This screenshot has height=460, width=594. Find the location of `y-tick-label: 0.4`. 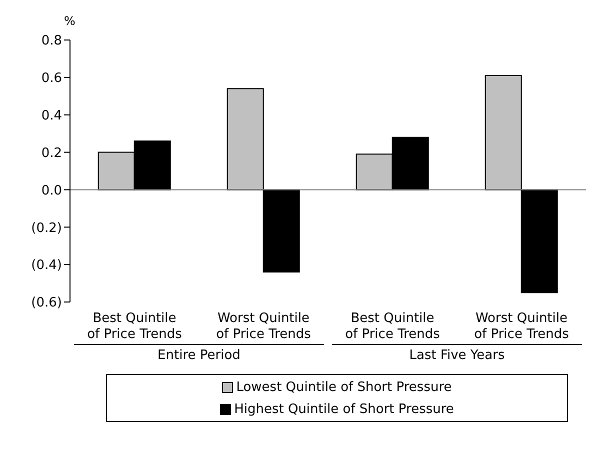

y-tick-label: 0.4 is located at coordinates (51, 116).